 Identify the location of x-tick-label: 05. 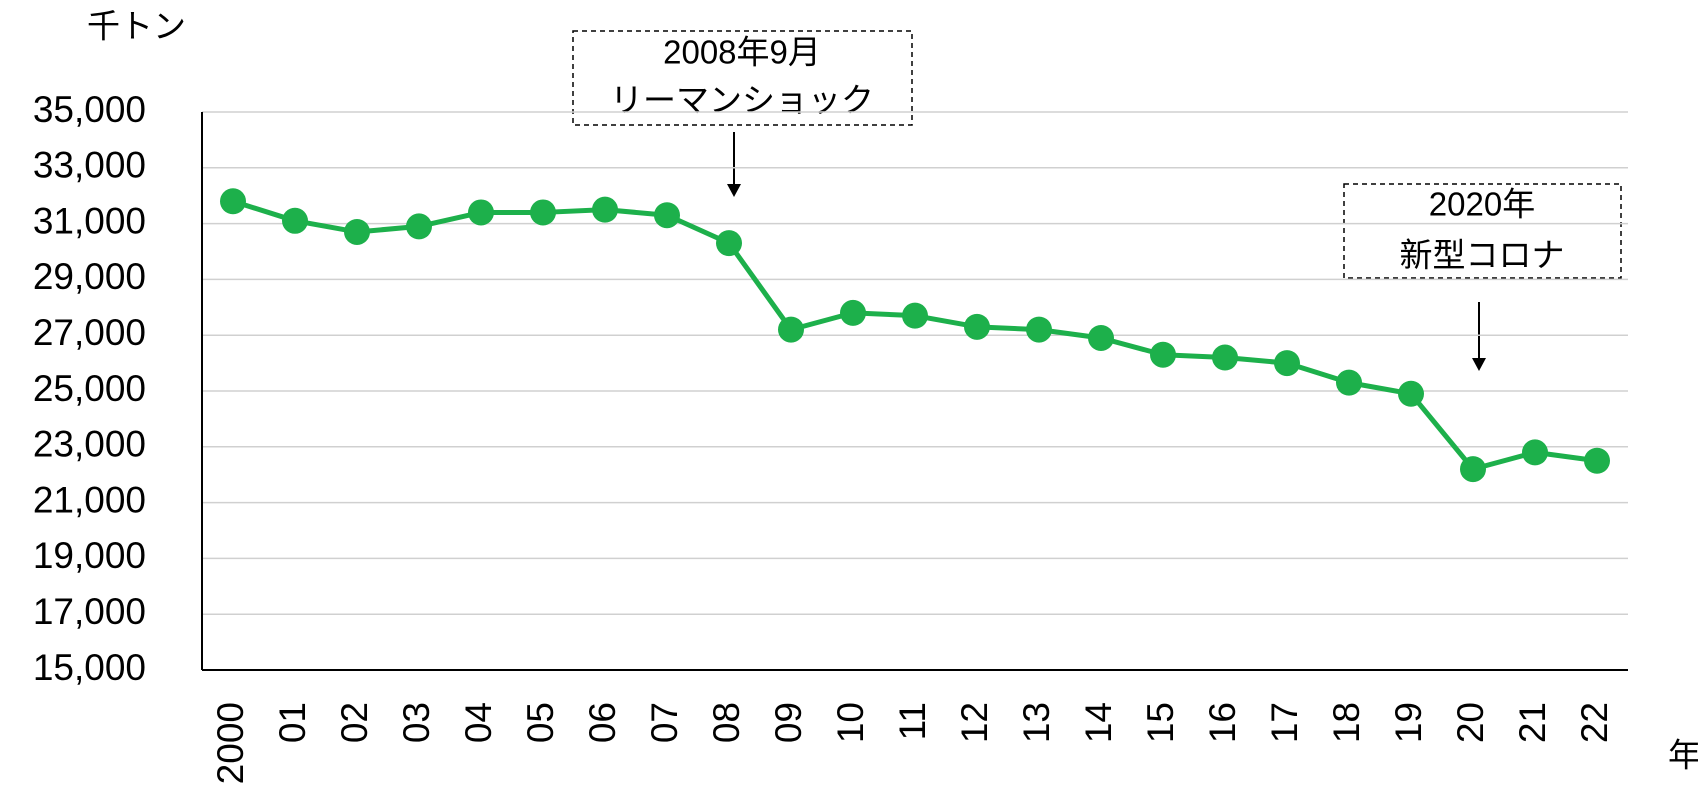
(540, 722).